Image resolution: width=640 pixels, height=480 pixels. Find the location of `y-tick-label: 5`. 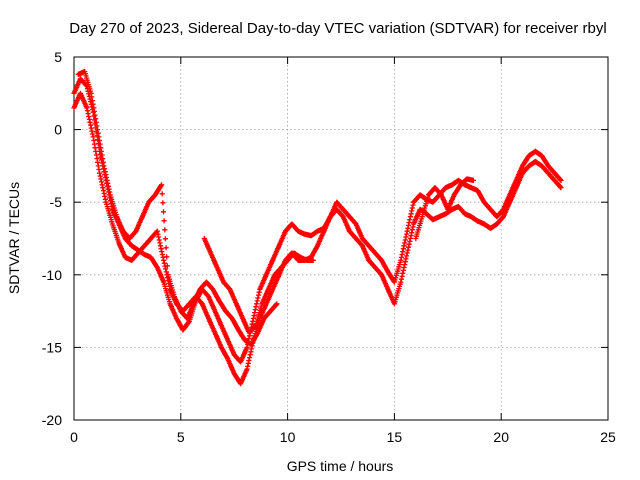

y-tick-label: 5 is located at coordinates (58, 57).